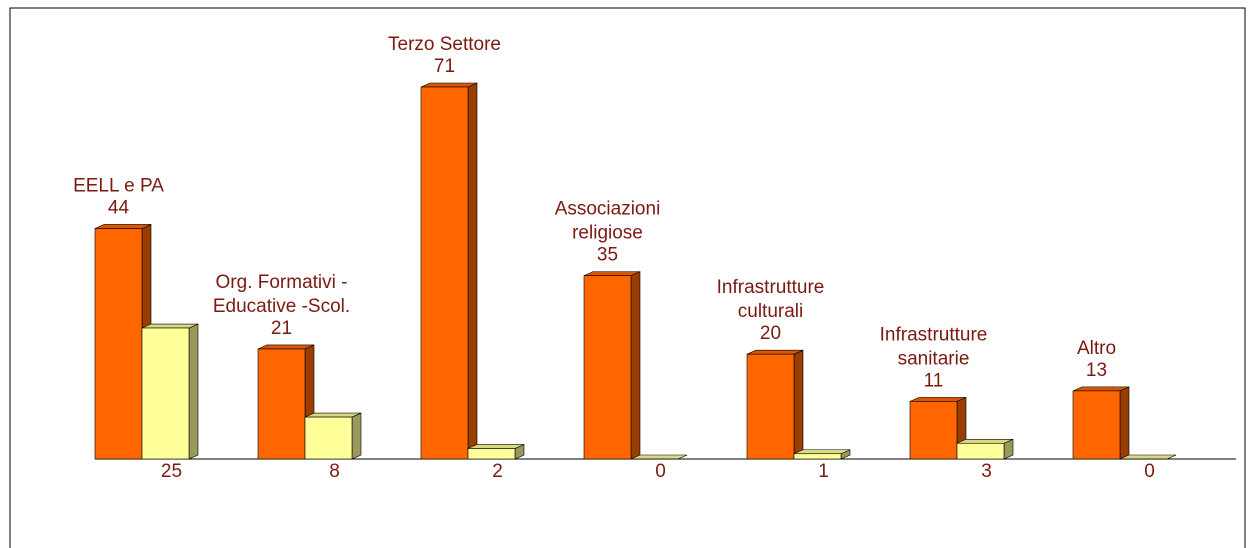 This screenshot has height=548, width=1256. What do you see at coordinates (1096, 370) in the screenshot?
I see `value-label: 13` at bounding box center [1096, 370].